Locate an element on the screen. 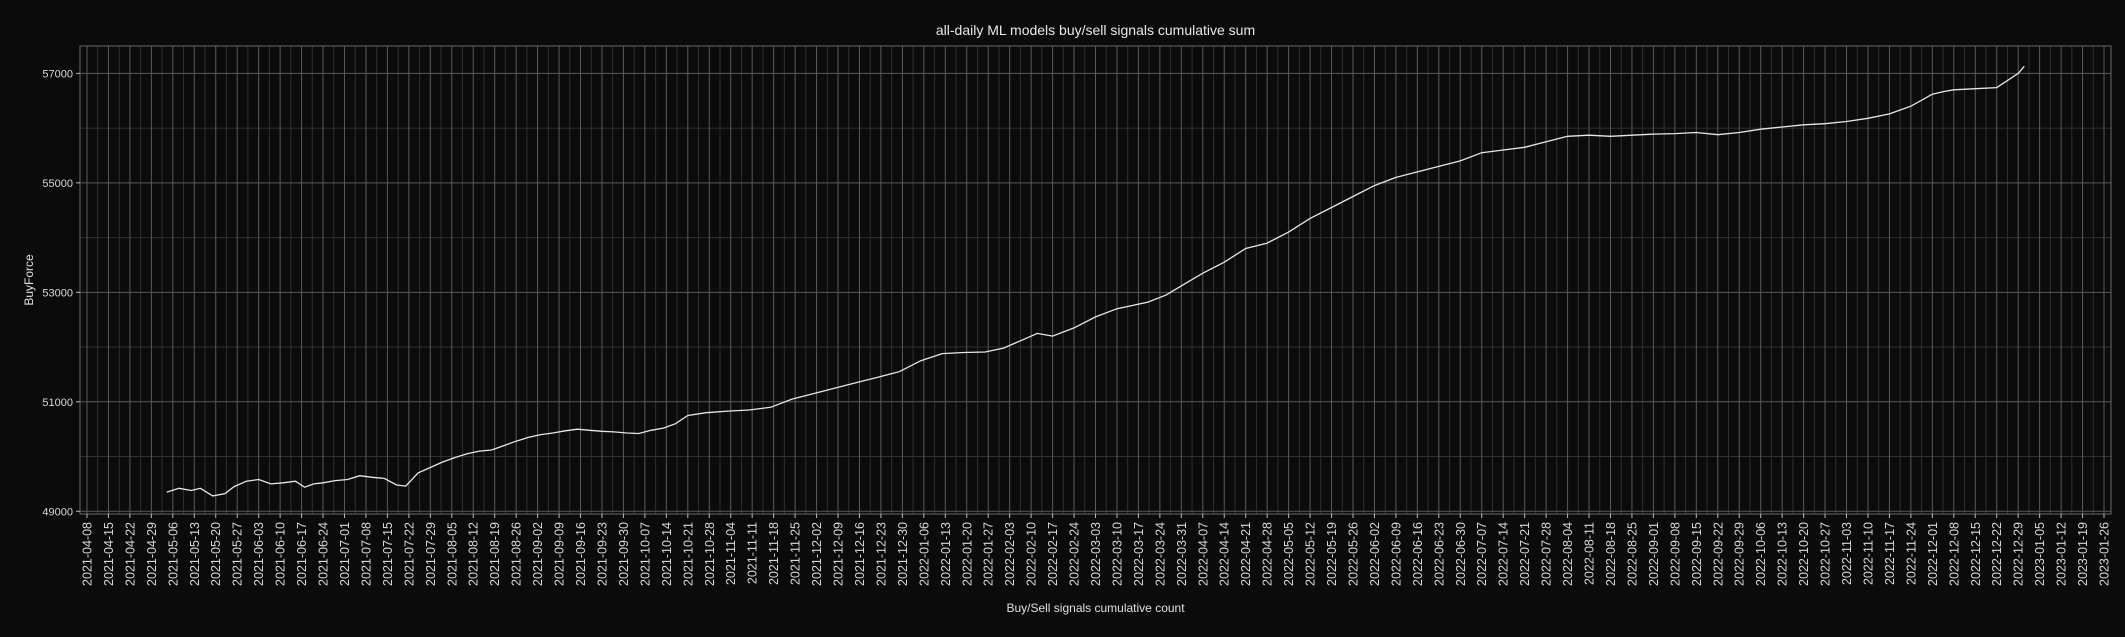  x-tick-label: 2022-02-17 is located at coordinates (1053, 554).